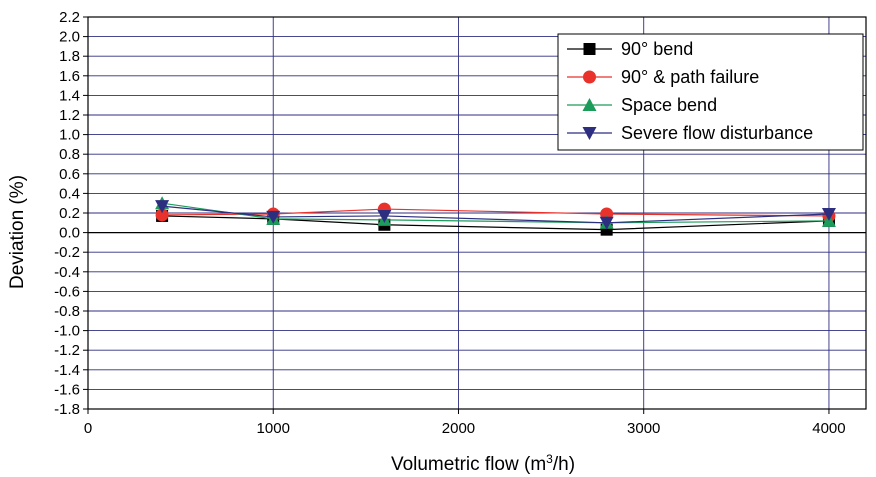 This screenshot has height=477, width=876. What do you see at coordinates (690, 77) in the screenshot?
I see `legend-label: 90° & path failure` at bounding box center [690, 77].